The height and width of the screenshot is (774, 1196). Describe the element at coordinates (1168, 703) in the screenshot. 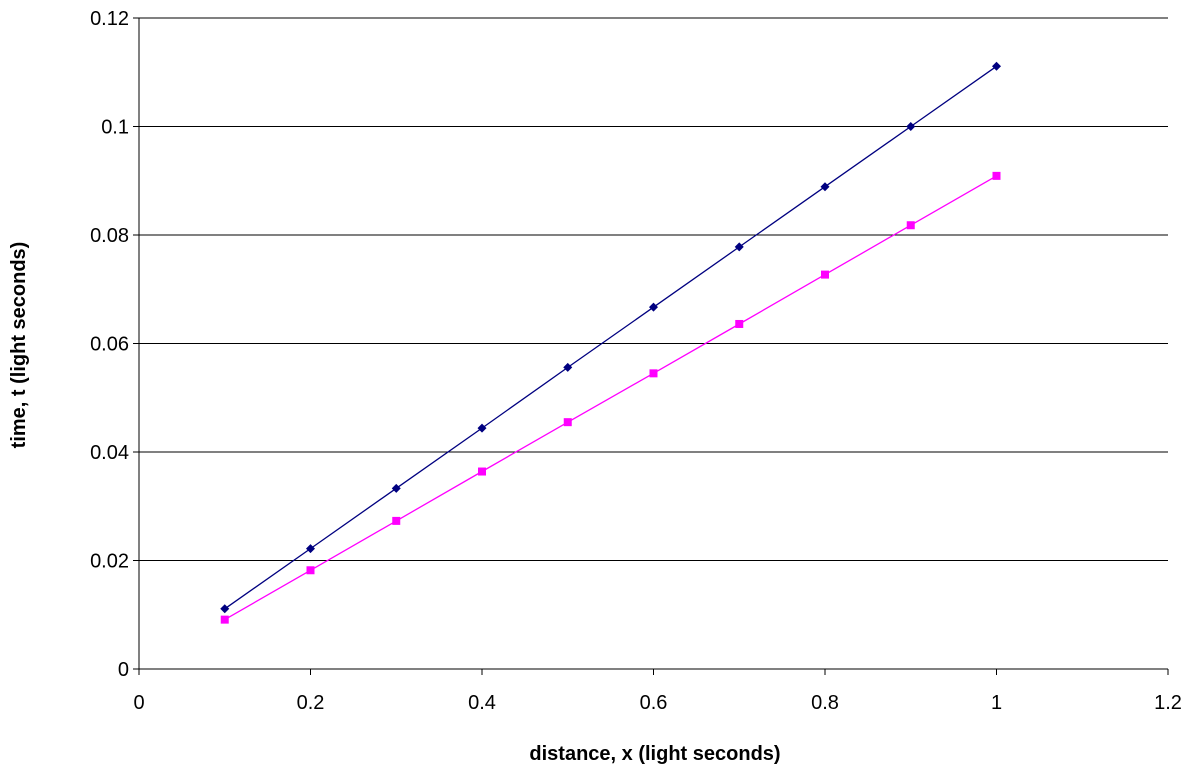

I see `x-tick-label: 1.2` at that location.